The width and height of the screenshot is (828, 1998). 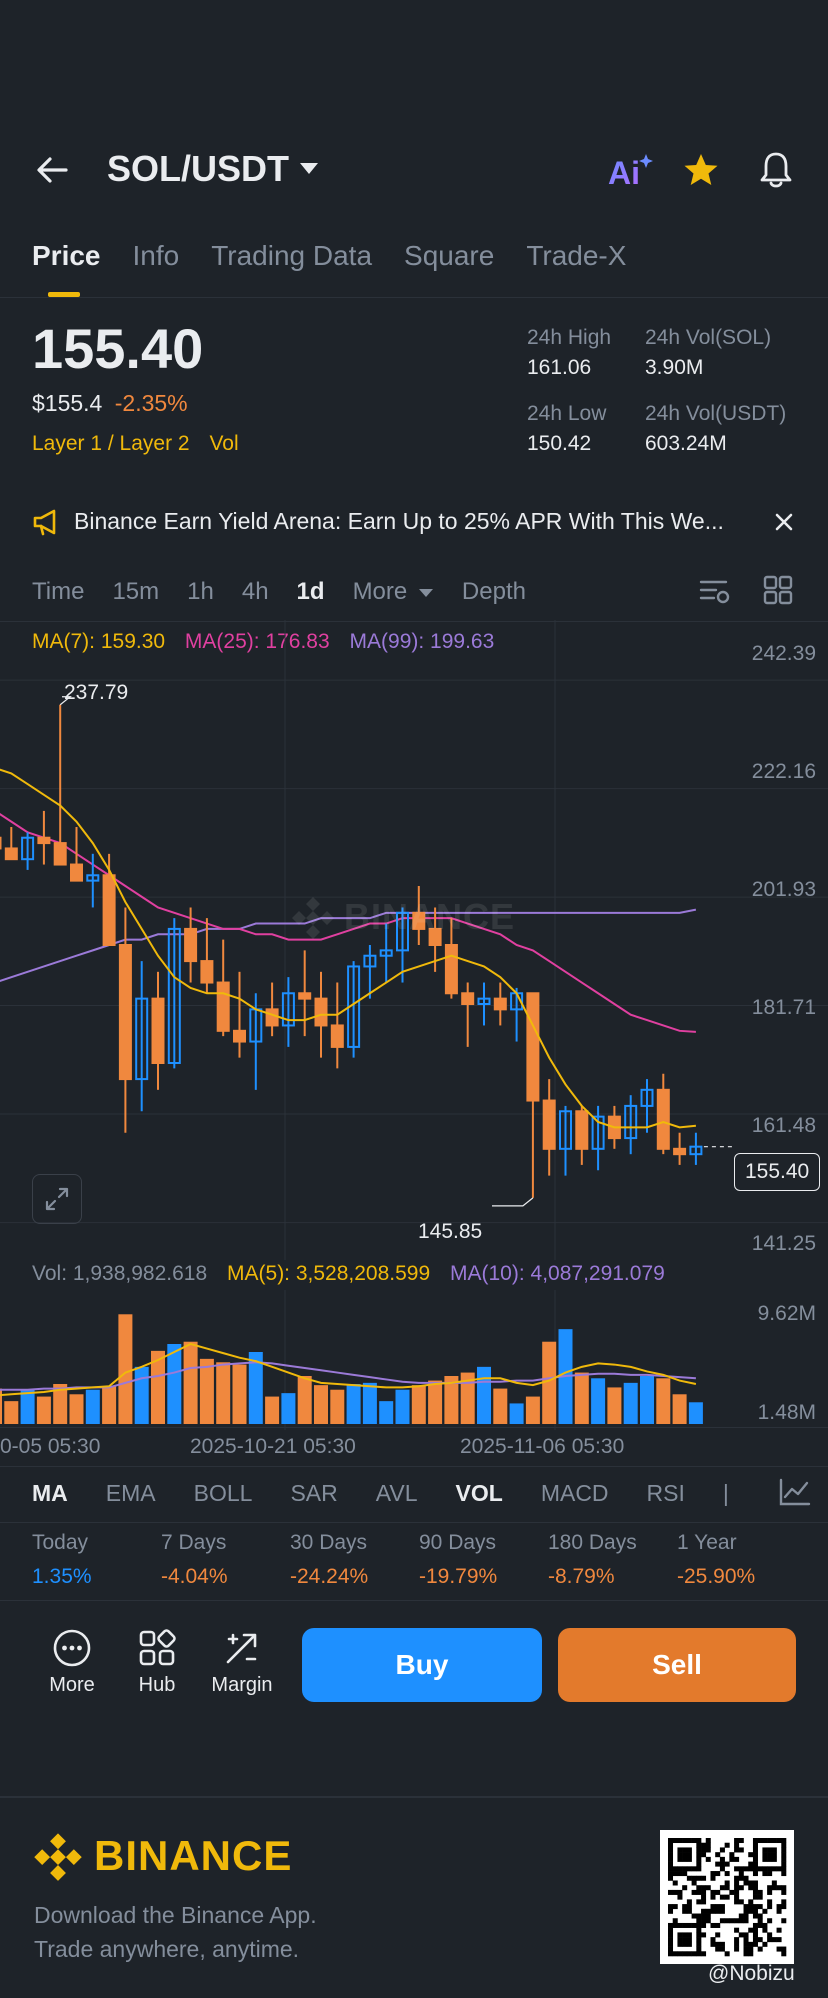 What do you see at coordinates (778, 590) in the screenshot?
I see `grid-layout-icon` at bounding box center [778, 590].